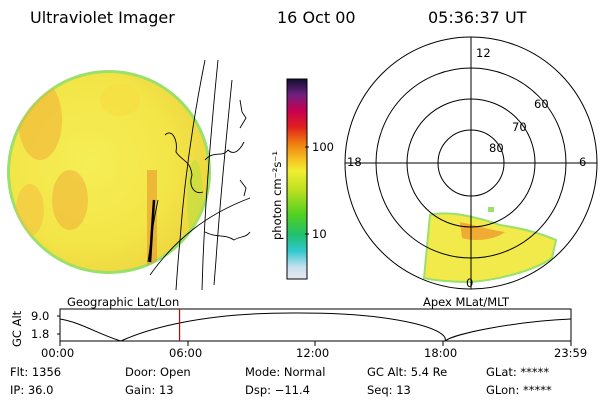 The image size is (600, 400). What do you see at coordinates (158, 372) in the screenshot?
I see `status-door: Door: Open` at bounding box center [158, 372].